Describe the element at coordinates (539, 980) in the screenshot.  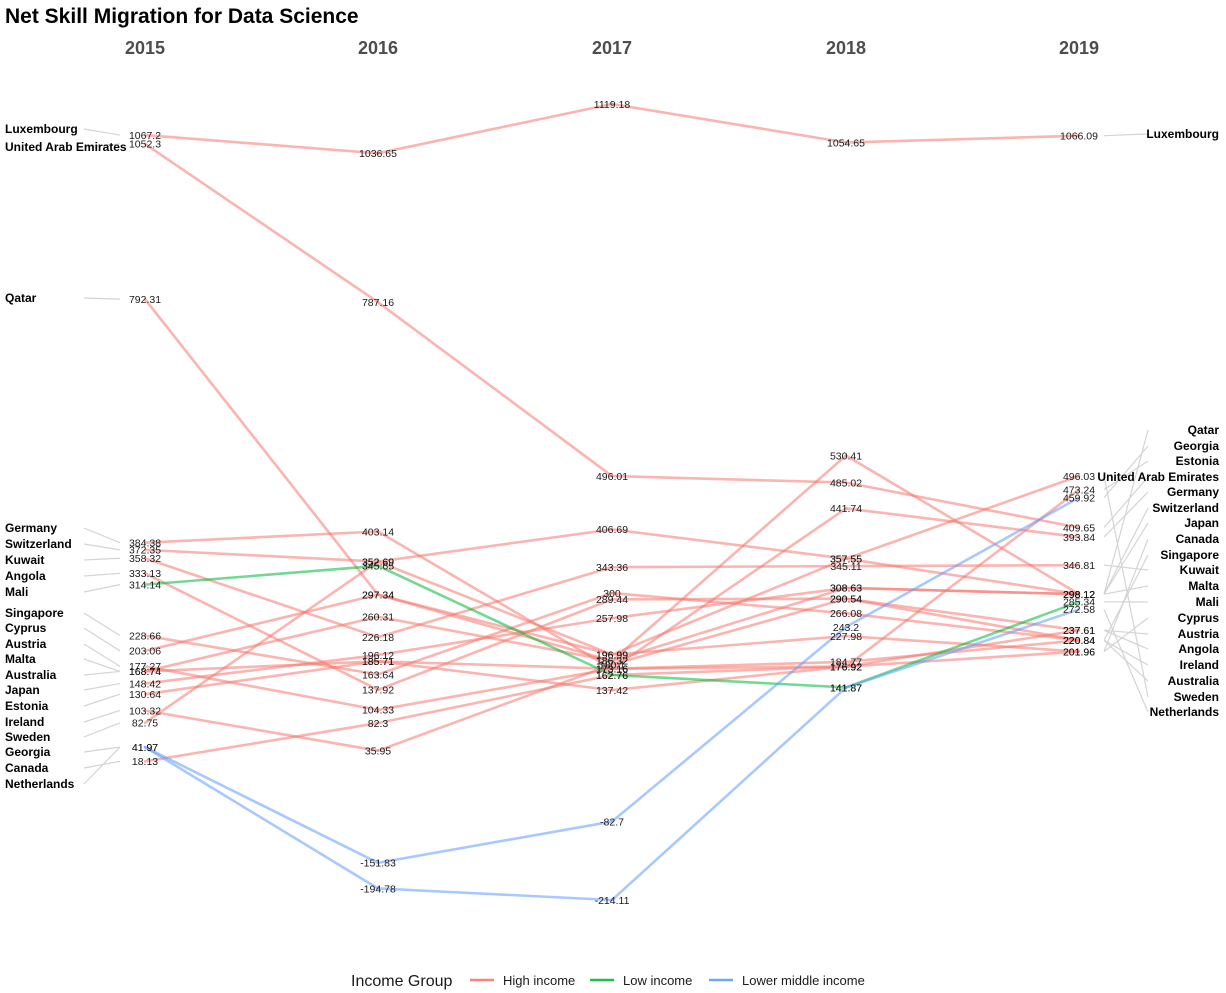
I see `legend-label-high-income: High income` at that location.